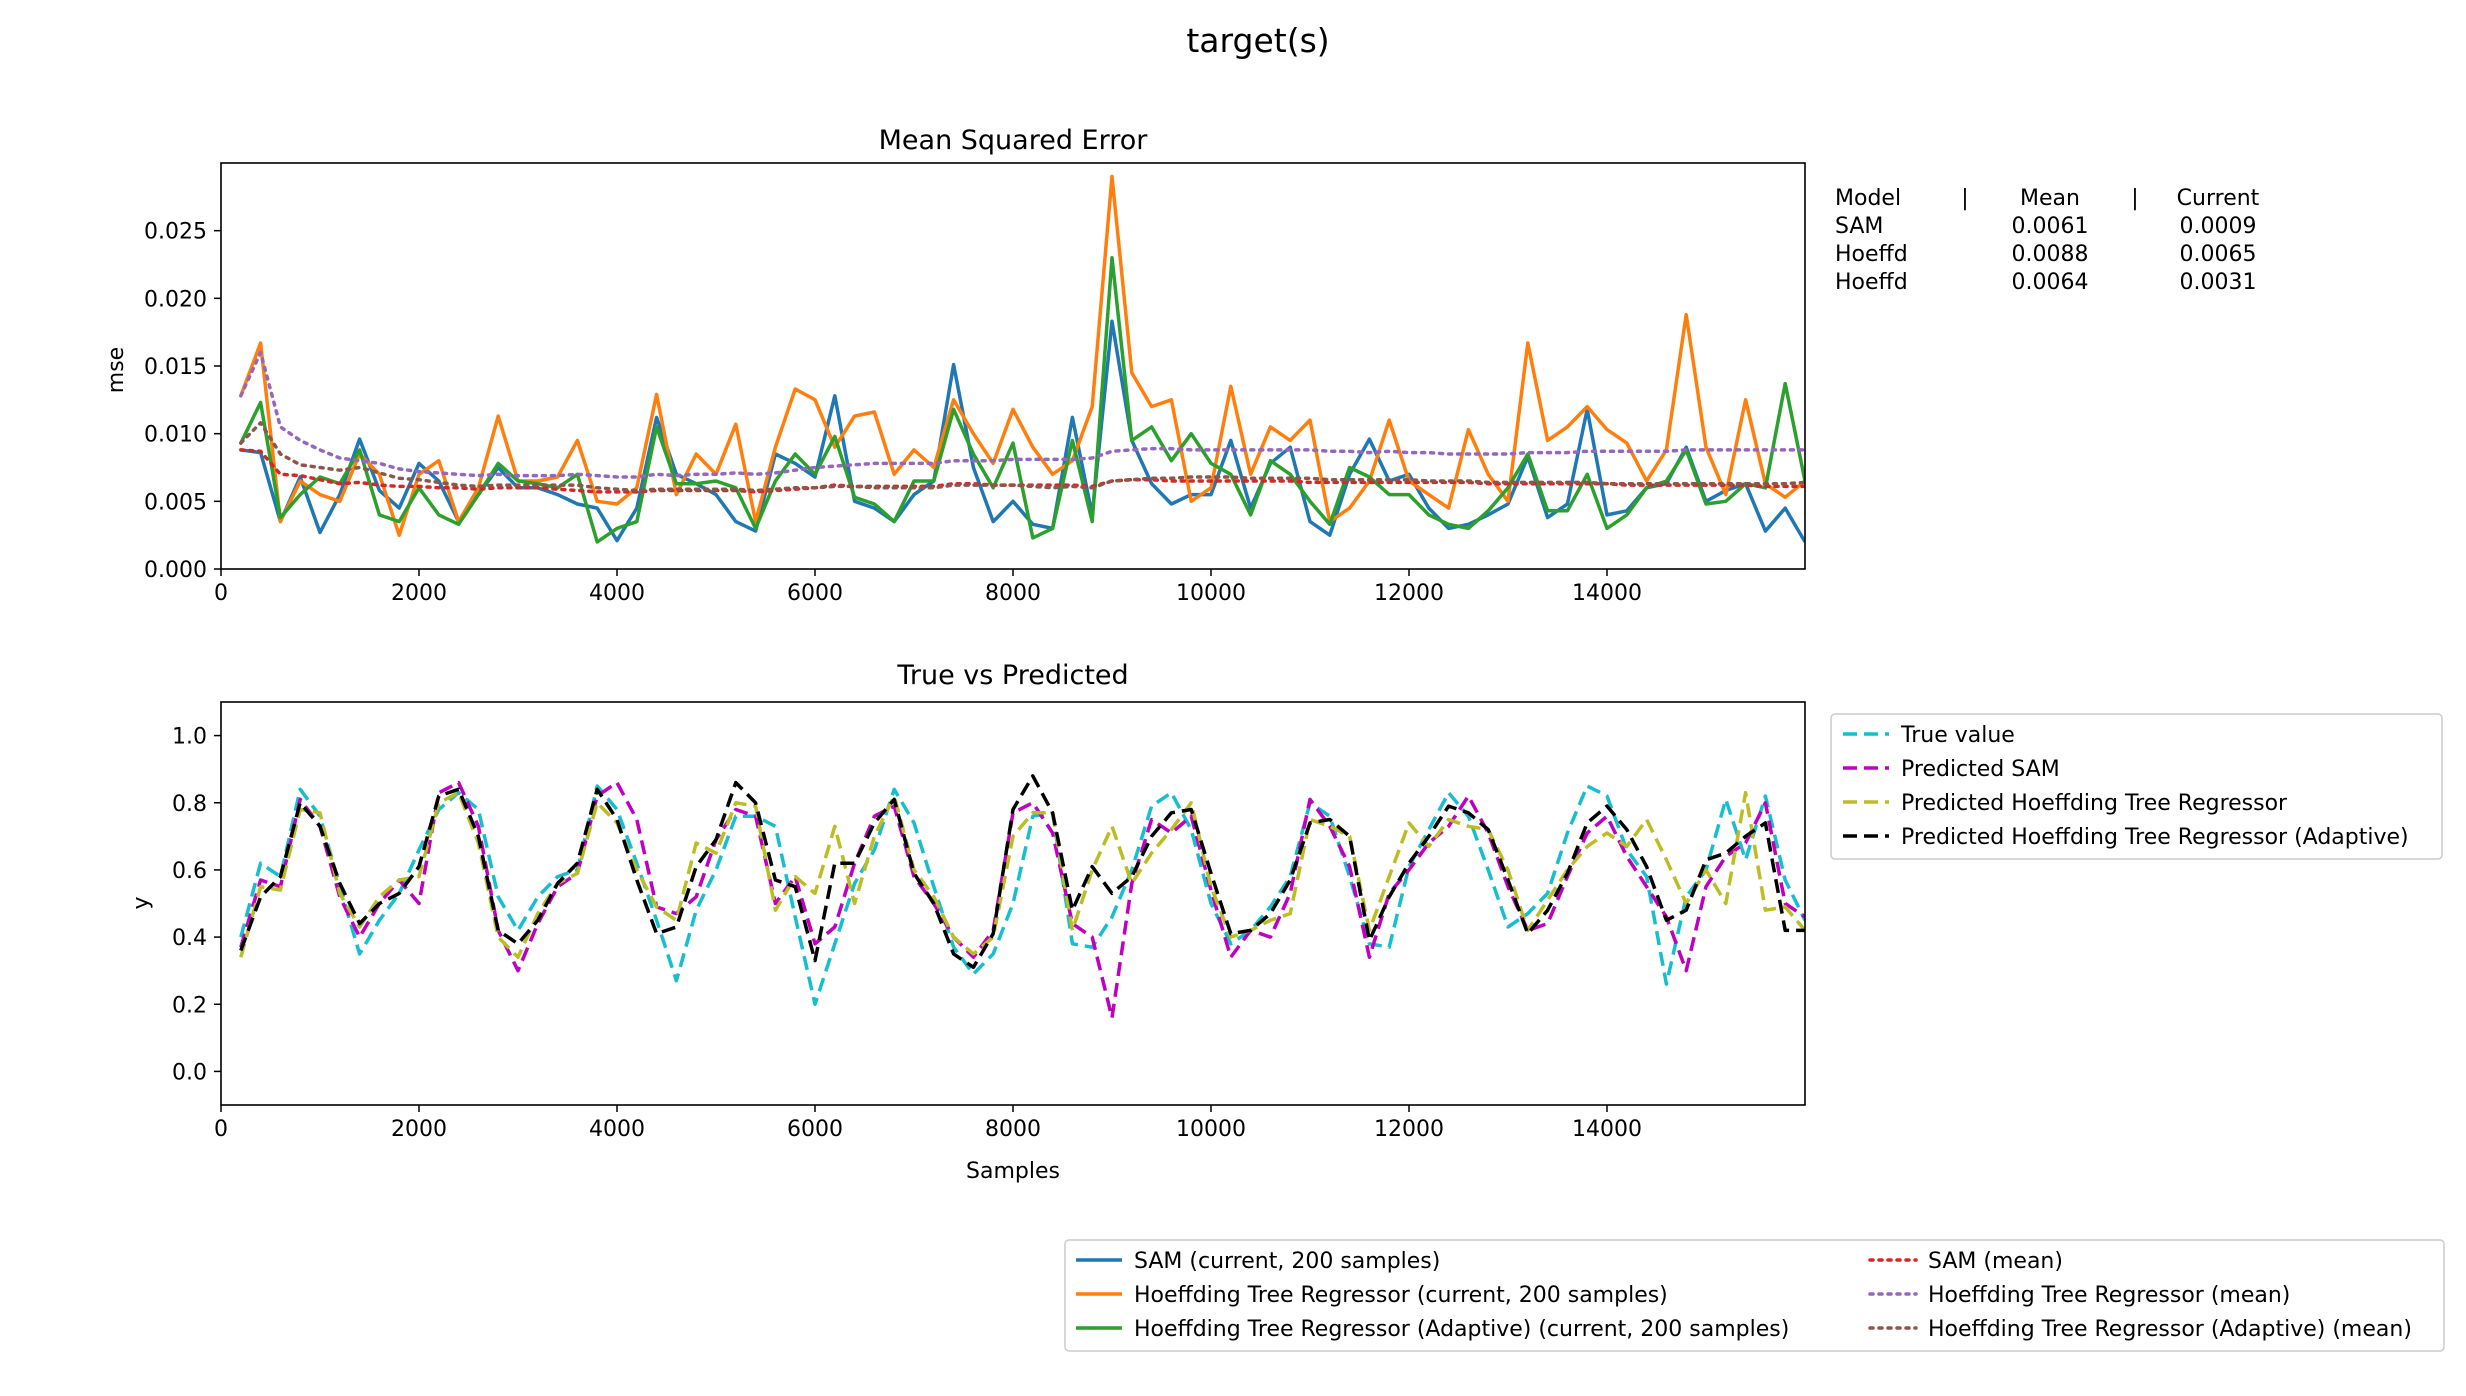  I want to click on prediction-xtick-label: 6000, so click(815, 1129).